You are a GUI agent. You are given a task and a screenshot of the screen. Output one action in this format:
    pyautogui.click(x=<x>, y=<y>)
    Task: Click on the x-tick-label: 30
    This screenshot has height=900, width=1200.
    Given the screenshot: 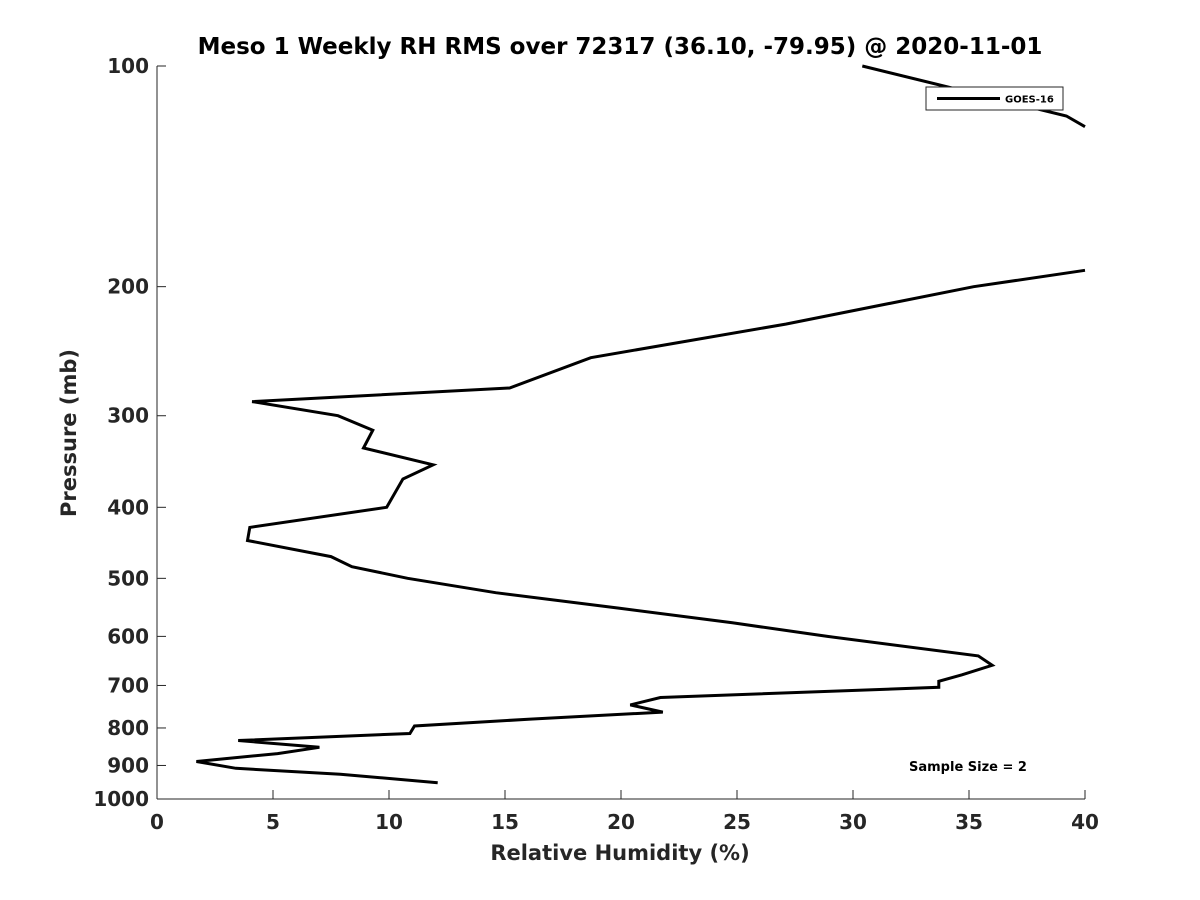 What is the action you would take?
    pyautogui.click(x=853, y=822)
    